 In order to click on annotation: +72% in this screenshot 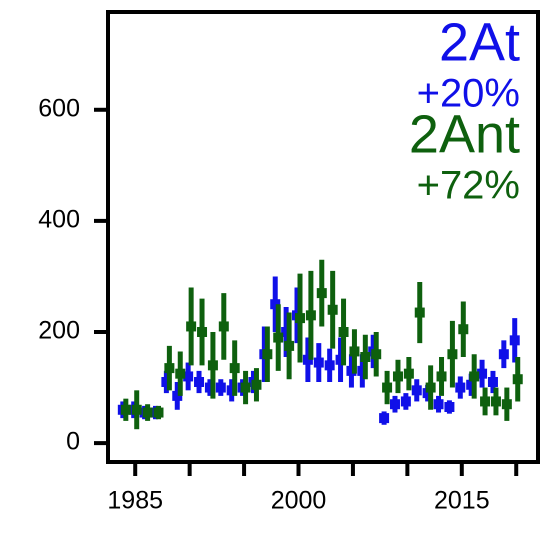, I will do `click(468, 186)`.